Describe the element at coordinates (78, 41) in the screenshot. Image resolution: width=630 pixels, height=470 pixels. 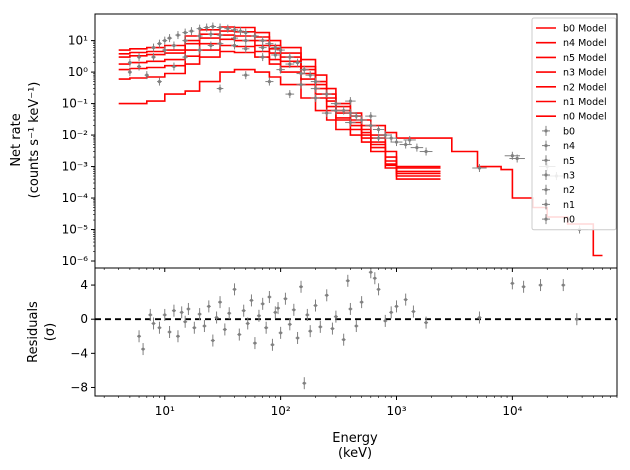
I see `spectrum-ytick-label: 10¹` at that location.